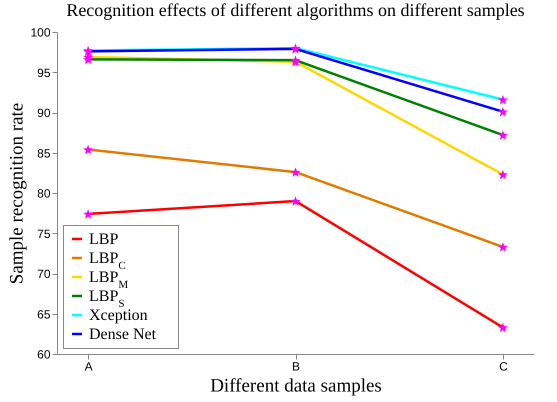 The height and width of the screenshot is (402, 557). What do you see at coordinates (503, 367) in the screenshot?
I see `x-tick-label: C` at bounding box center [503, 367].